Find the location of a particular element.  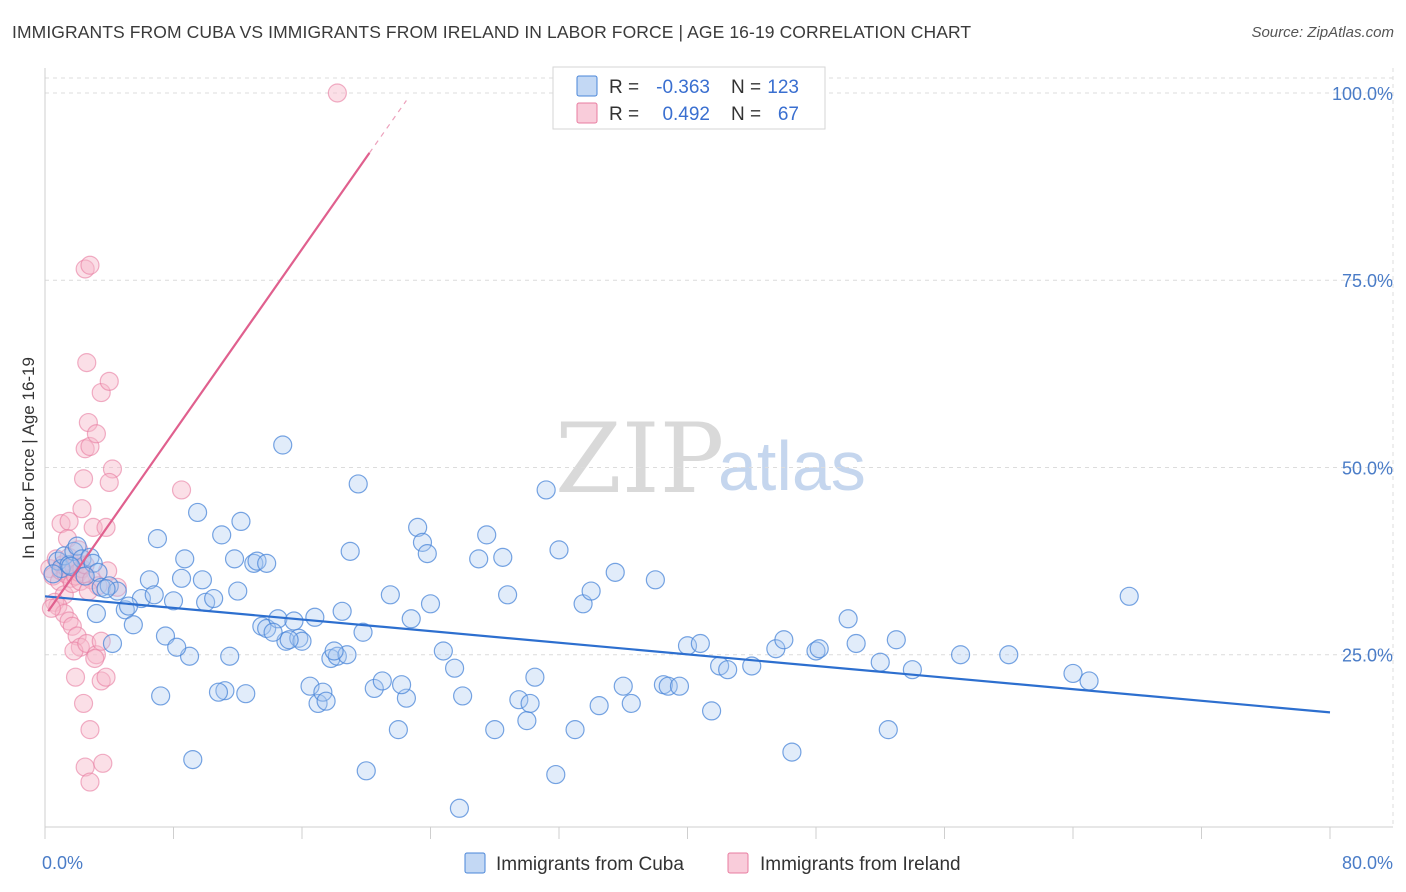

top-legend: R = -0.363 N = 123 R = 0.492 N = 67 is located at coordinates (689, 98).